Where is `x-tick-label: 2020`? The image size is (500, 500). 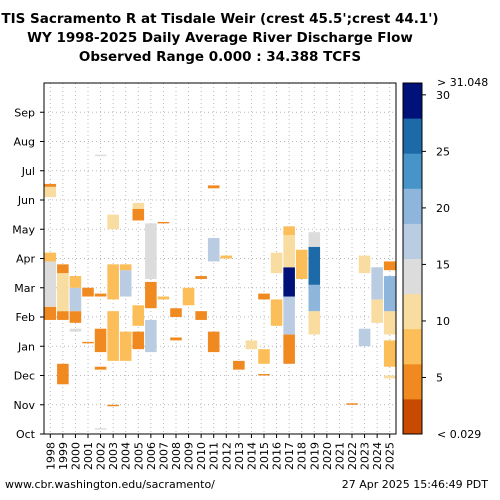 x-tick-label: 2020 is located at coordinates (327, 456).